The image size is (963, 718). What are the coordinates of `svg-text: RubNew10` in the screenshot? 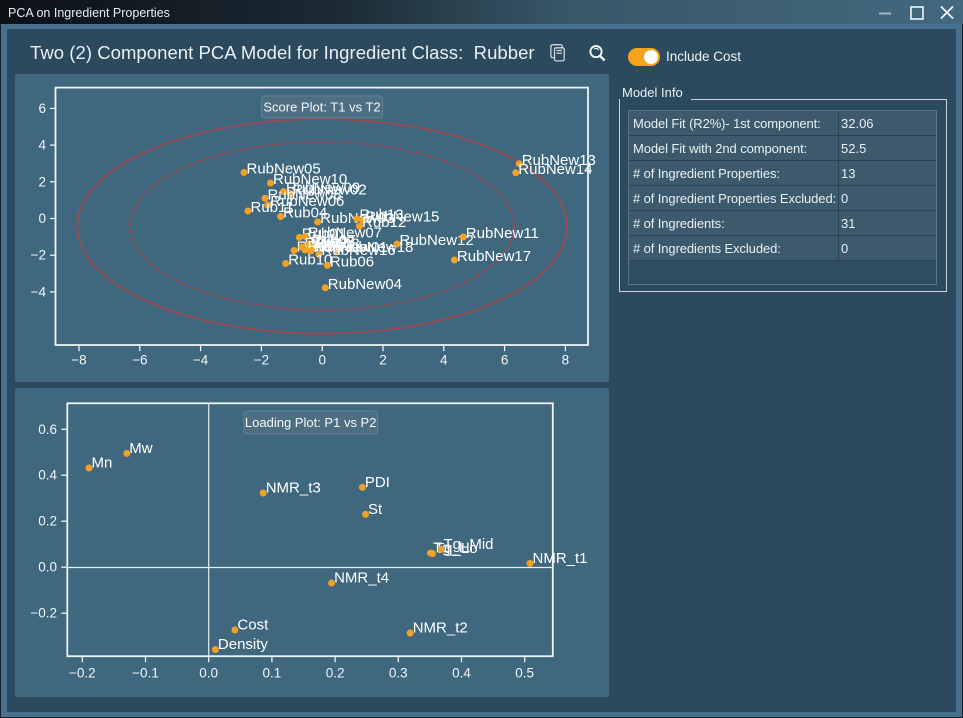 It's located at (310, 179).